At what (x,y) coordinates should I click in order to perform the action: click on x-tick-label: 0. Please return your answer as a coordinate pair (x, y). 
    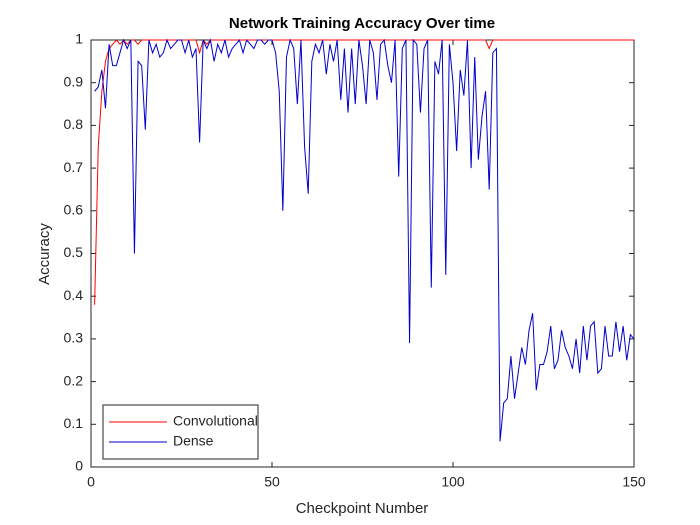
    Looking at the image, I should click on (91, 482).